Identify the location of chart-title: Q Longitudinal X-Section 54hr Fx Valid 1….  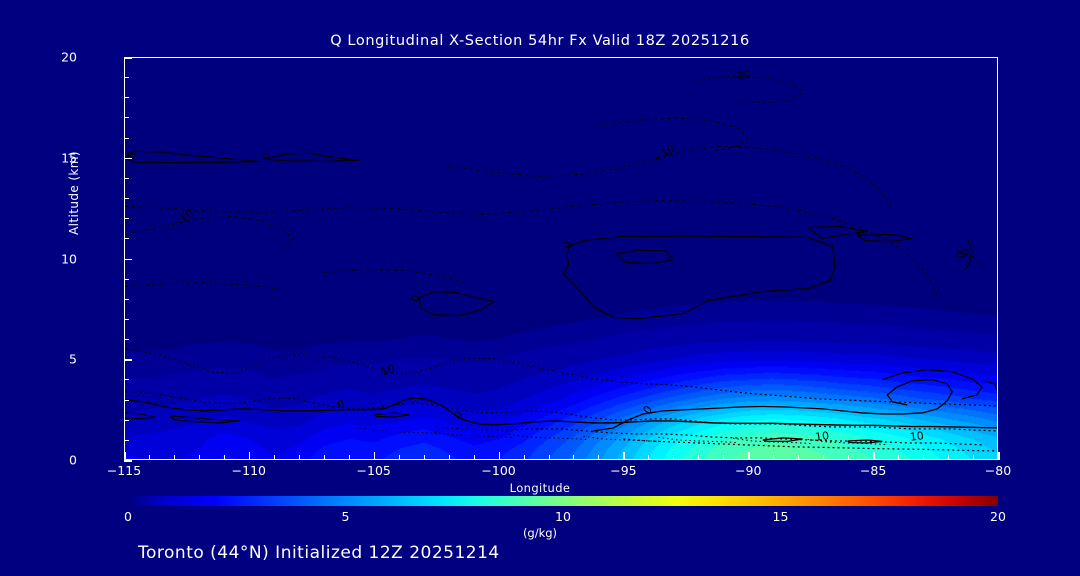
(540, 41).